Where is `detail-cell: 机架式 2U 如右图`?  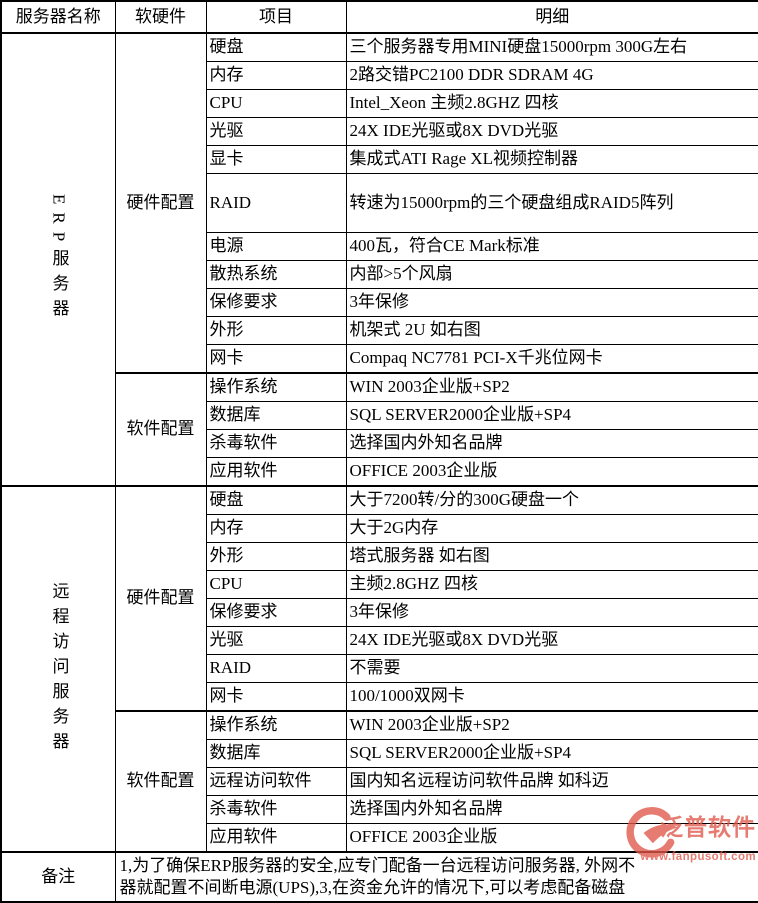 detail-cell: 机架式 2U 如右图 is located at coordinates (551, 330).